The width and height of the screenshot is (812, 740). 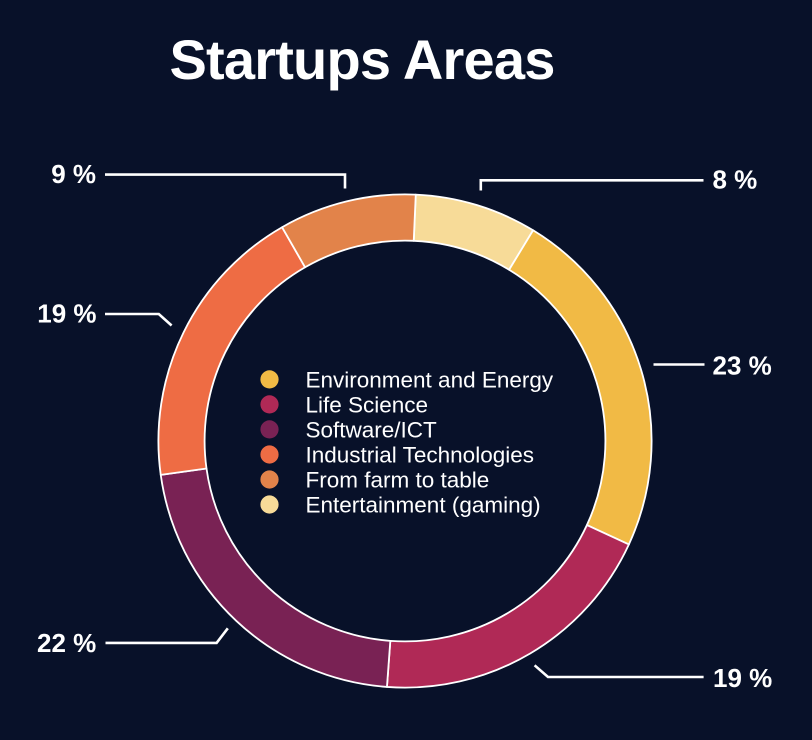 What do you see at coordinates (735, 179) in the screenshot?
I see `svg-text: 8 %` at bounding box center [735, 179].